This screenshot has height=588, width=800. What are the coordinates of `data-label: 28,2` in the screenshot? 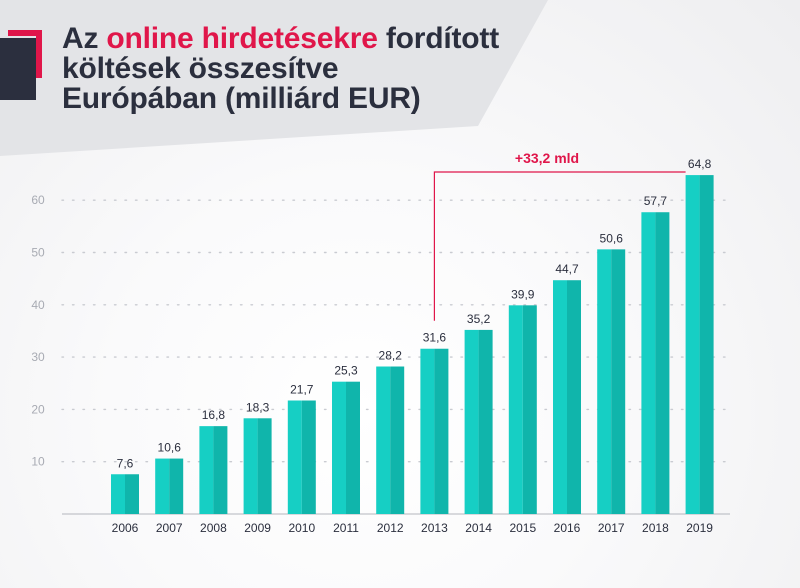 It's located at (391, 356).